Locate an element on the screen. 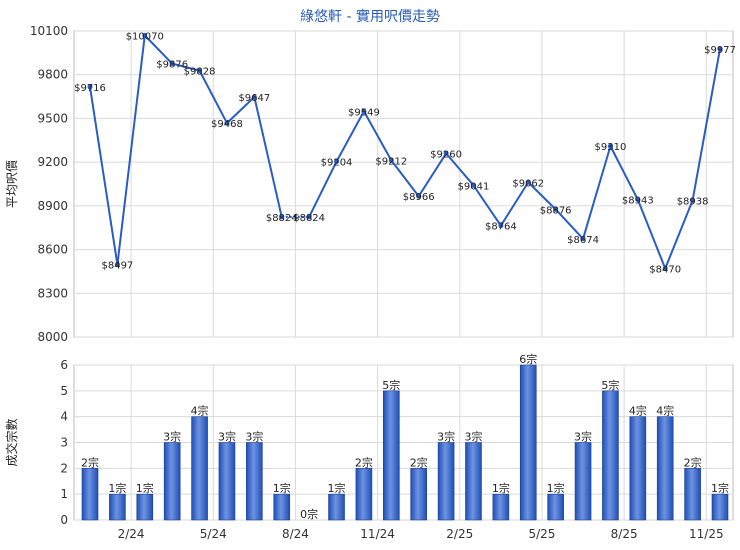  data-label: $9310 is located at coordinates (611, 147).